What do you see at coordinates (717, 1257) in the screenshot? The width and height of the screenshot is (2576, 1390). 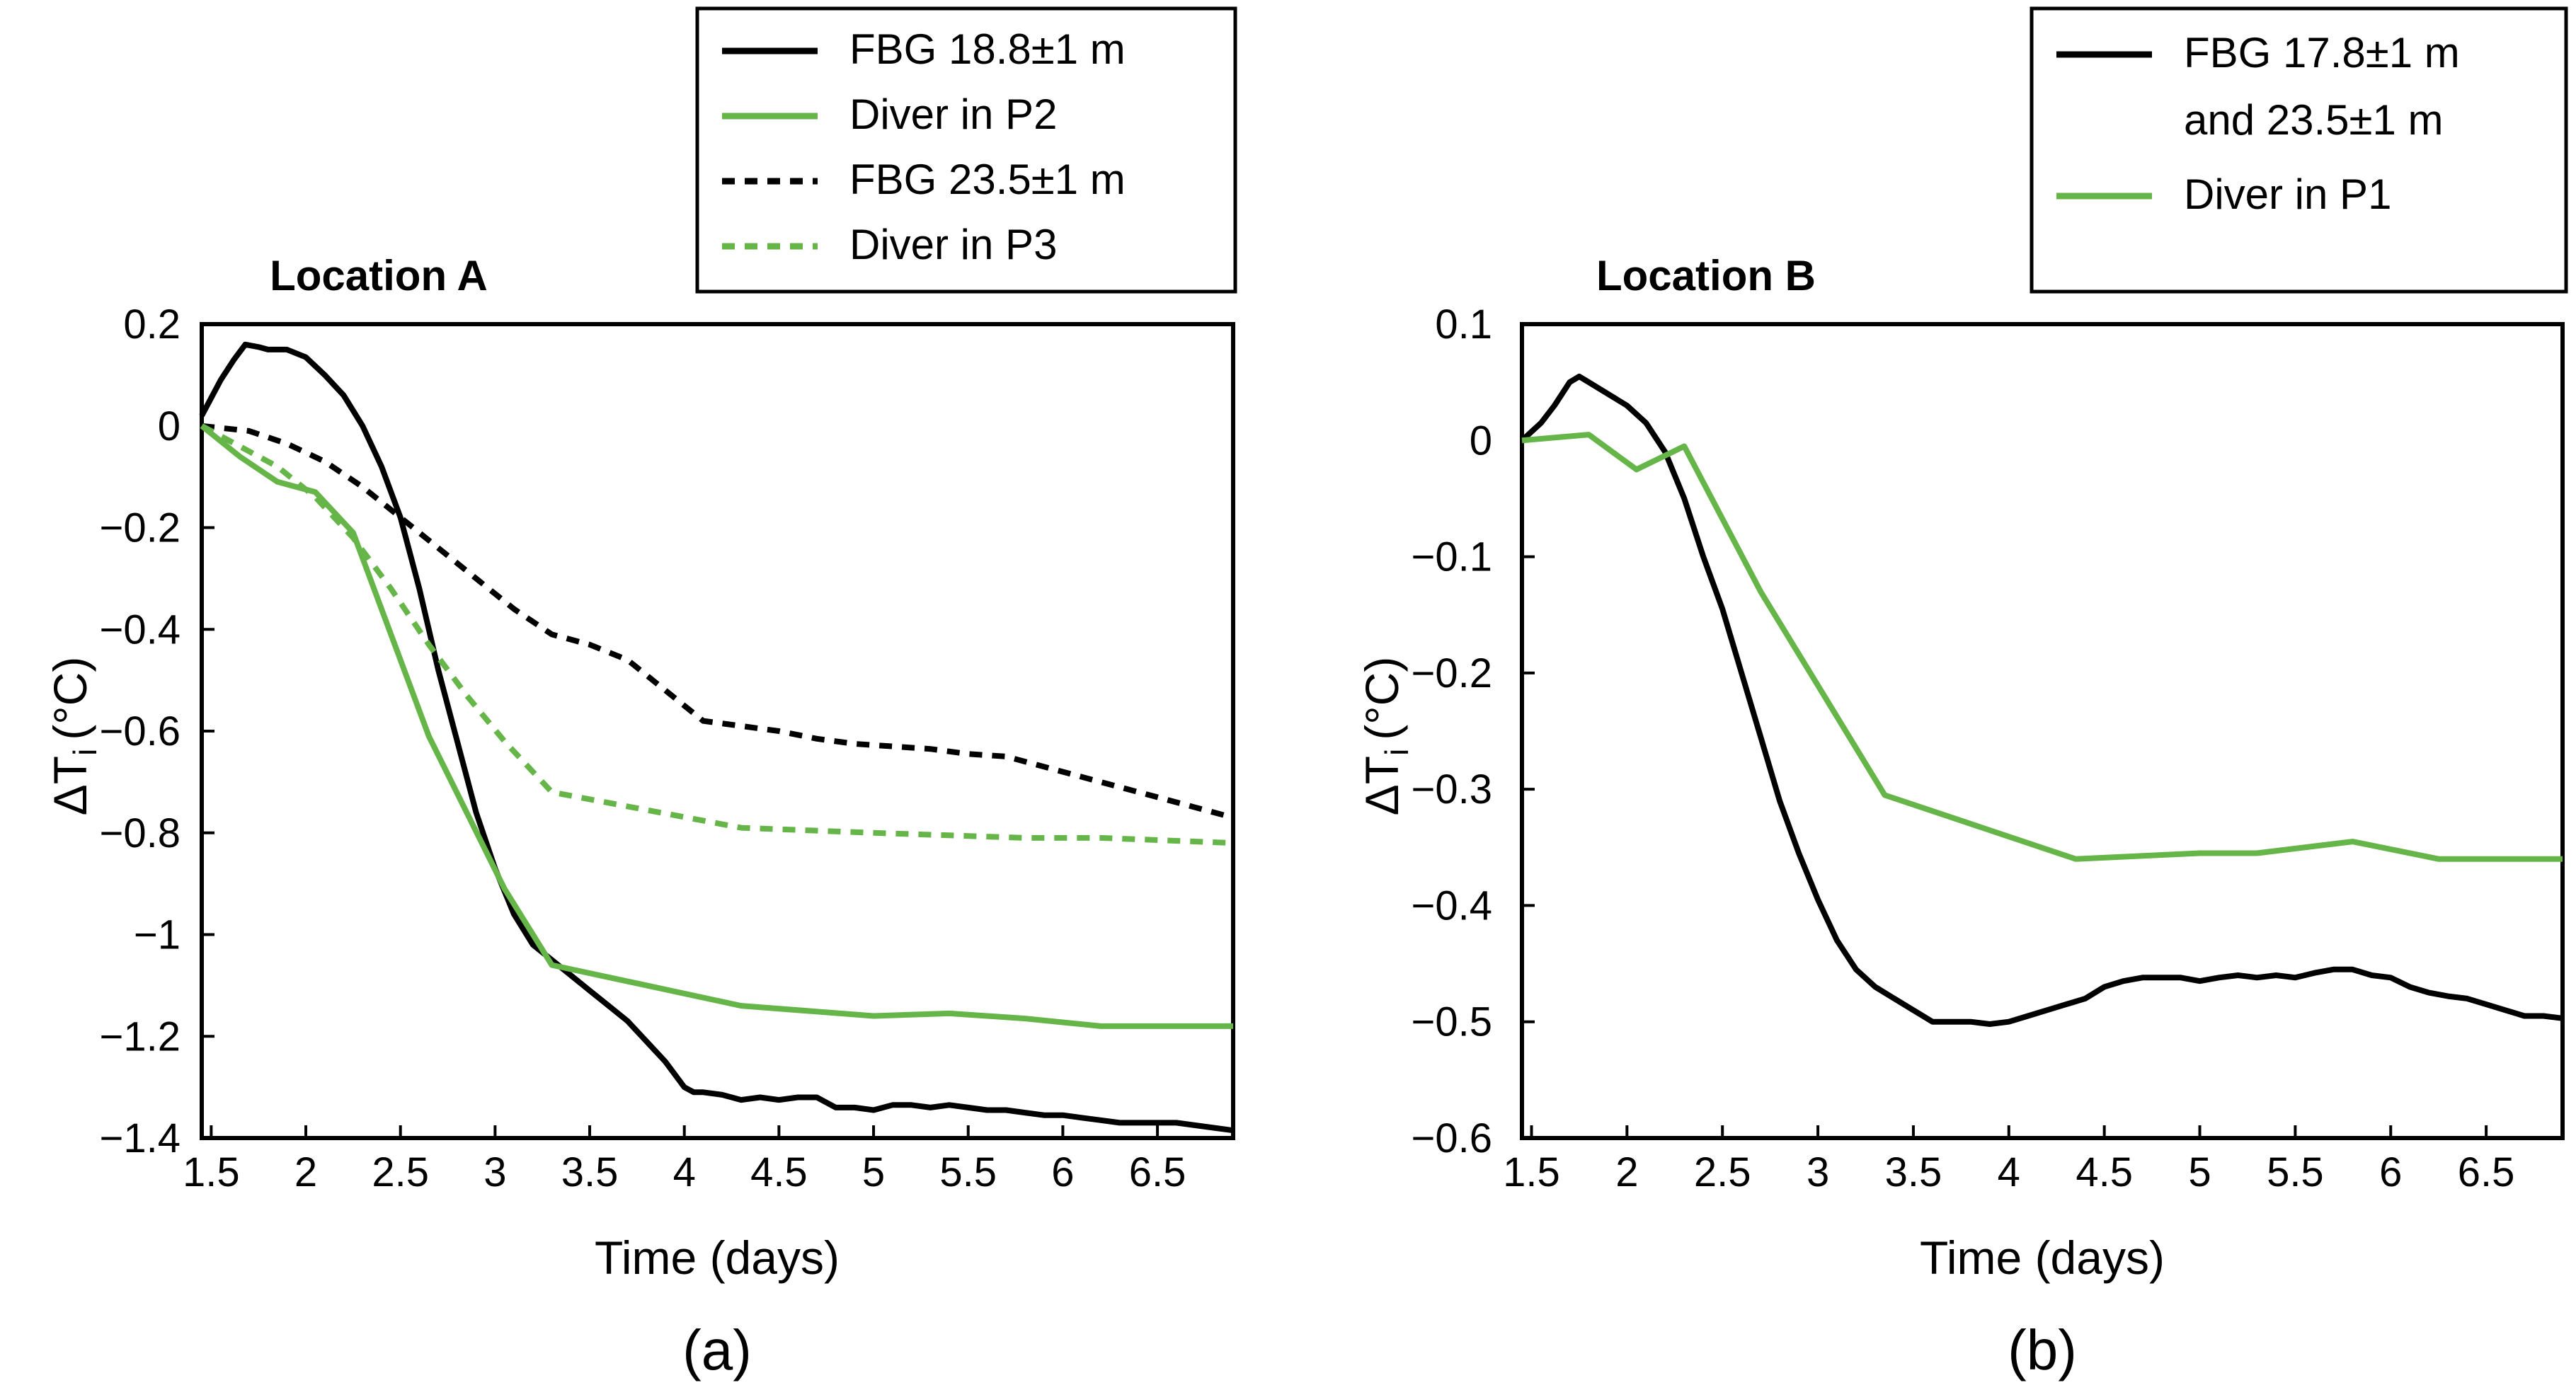 I see `x-axis-label-a: Time (days)` at bounding box center [717, 1257].